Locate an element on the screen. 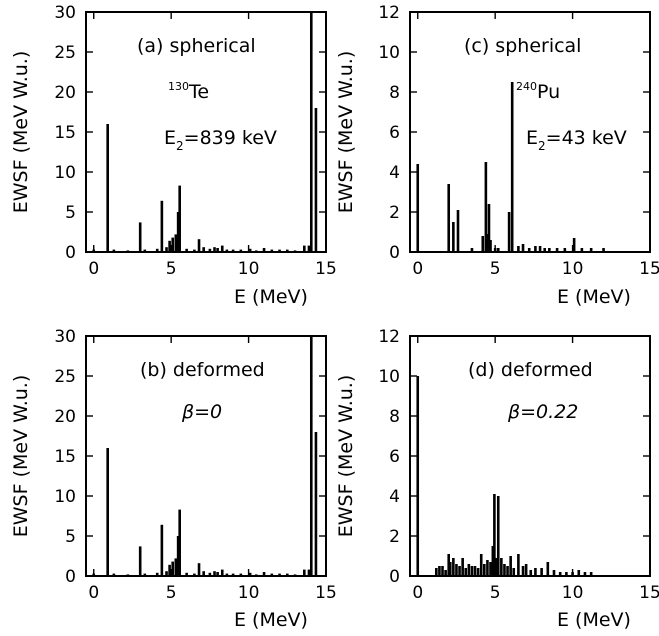 This screenshot has height=636, width=659. x-tick-label-d-1: 5 is located at coordinates (495, 593).